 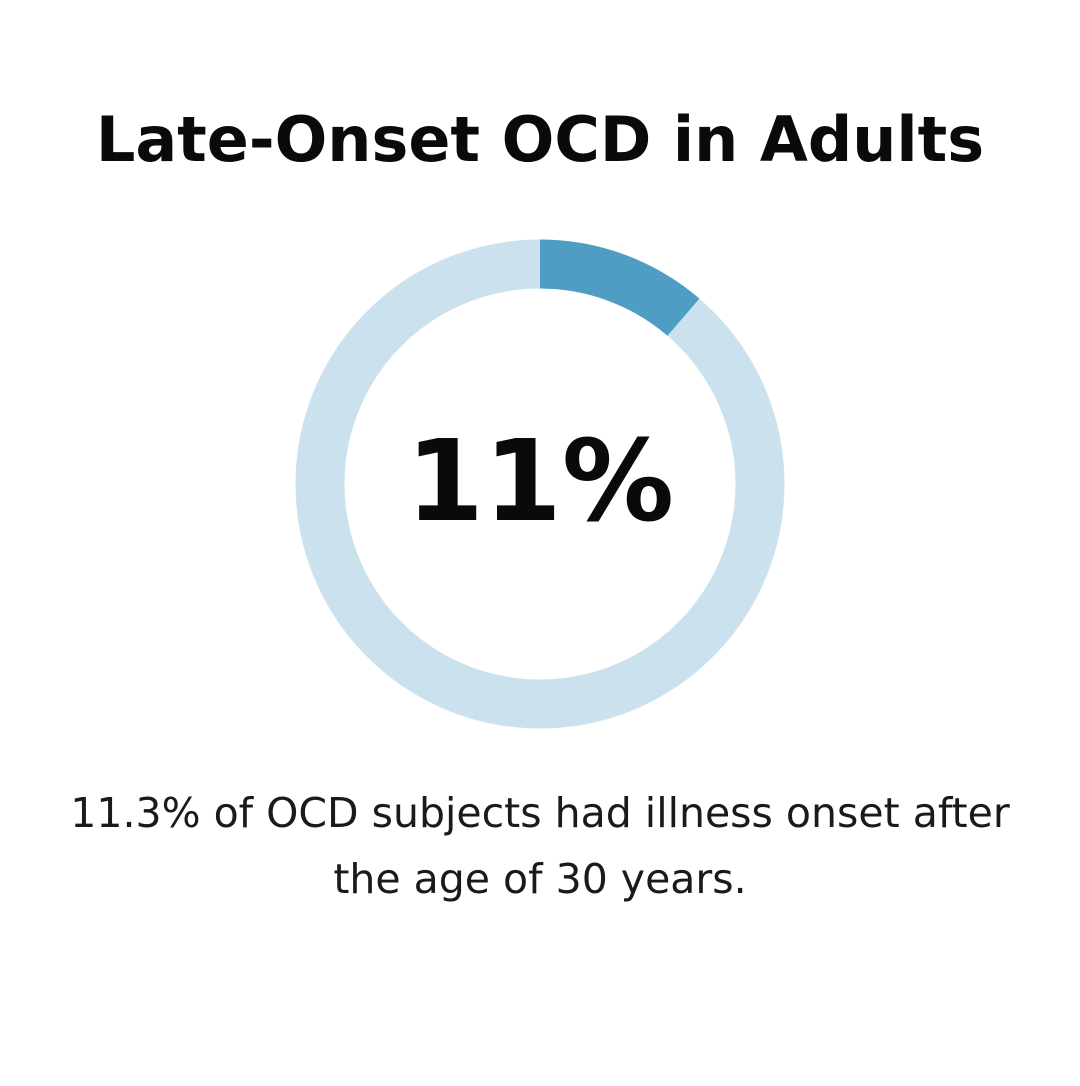 What do you see at coordinates (540, 139) in the screenshot?
I see `chart-title: Late-Onset OCD in Adults` at bounding box center [540, 139].